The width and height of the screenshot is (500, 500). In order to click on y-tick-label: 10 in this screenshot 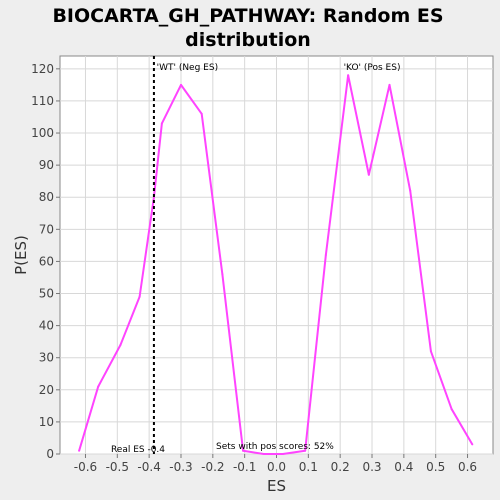, I will do `click(46, 422)`.